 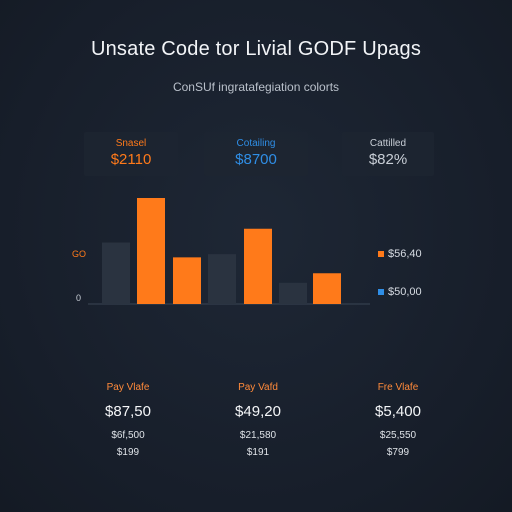 What do you see at coordinates (258, 411) in the screenshot?
I see `card-amount: $49,20` at bounding box center [258, 411].